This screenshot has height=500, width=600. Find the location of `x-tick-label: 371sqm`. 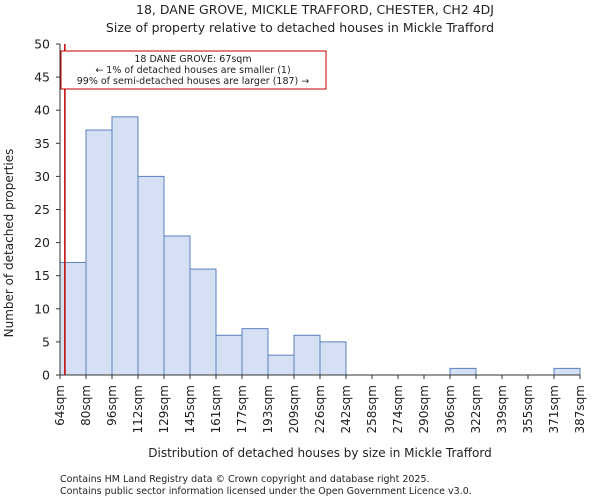

x-tick-label: 371sqm is located at coordinates (554, 409).